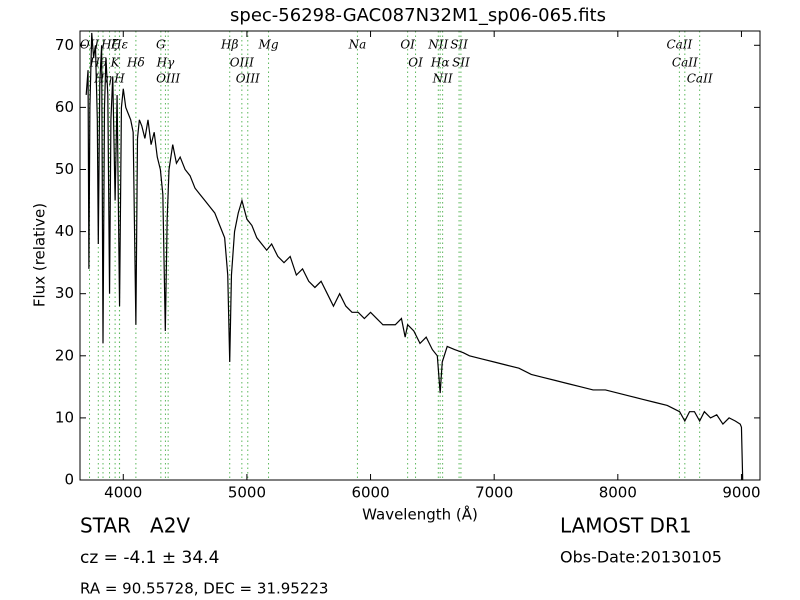 The height and width of the screenshot is (600, 800). I want to click on x-tick-label: 4000, so click(123, 493).